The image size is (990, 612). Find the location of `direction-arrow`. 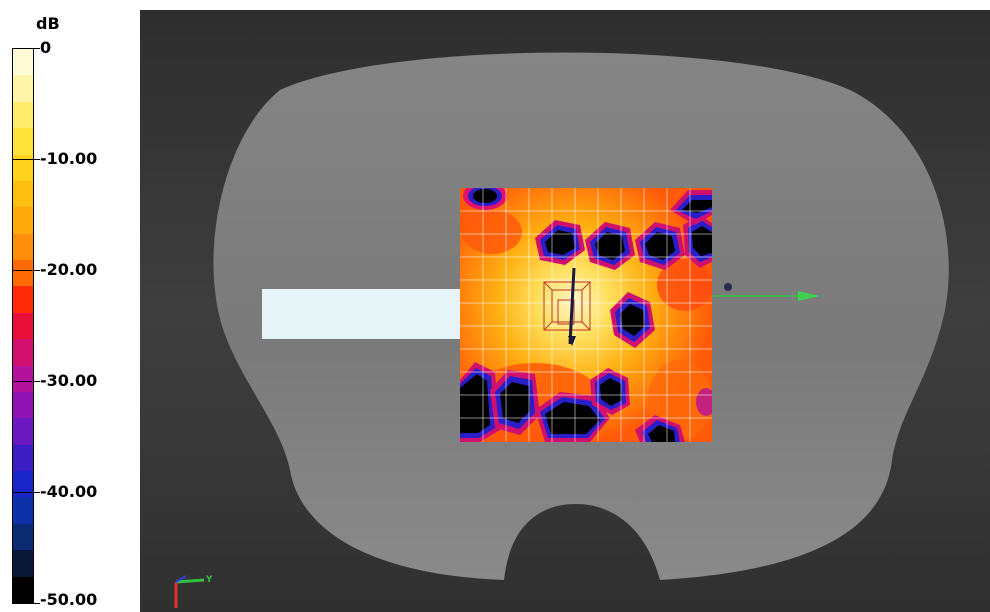

direction-arrow is located at coordinates (766, 292).